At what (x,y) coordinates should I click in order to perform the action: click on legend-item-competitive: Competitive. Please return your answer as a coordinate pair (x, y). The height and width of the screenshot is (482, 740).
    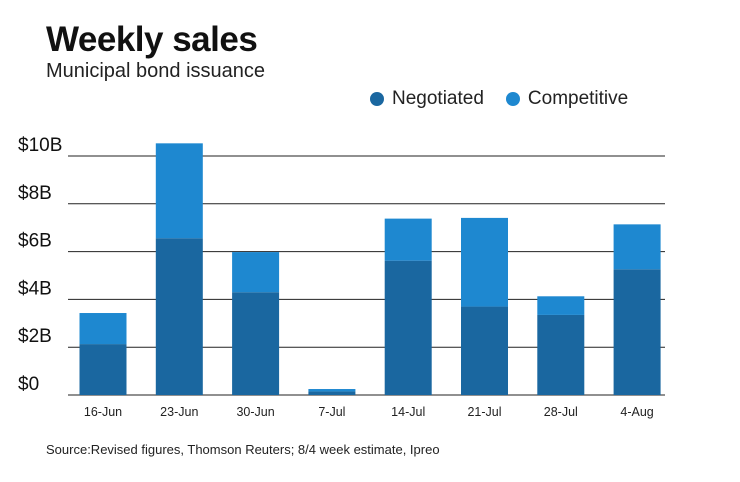
    Looking at the image, I should click on (567, 99).